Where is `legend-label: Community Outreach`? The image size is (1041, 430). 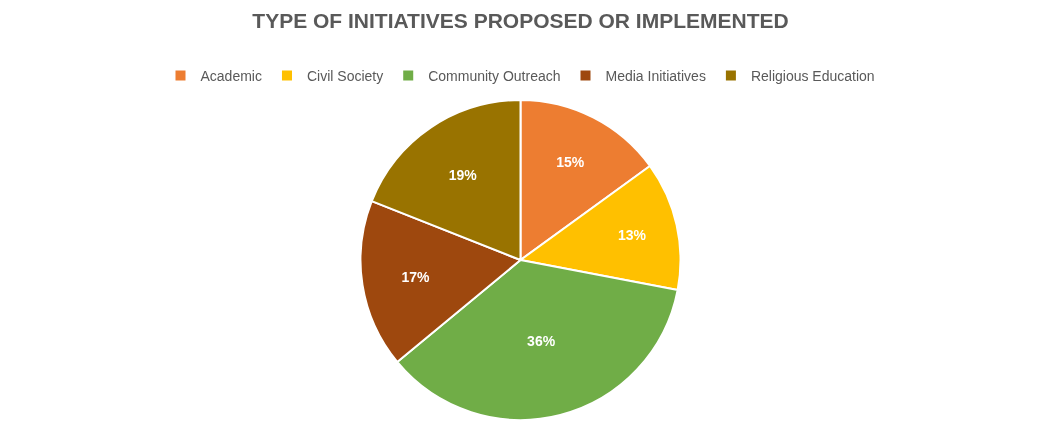 legend-label: Community Outreach is located at coordinates (494, 76).